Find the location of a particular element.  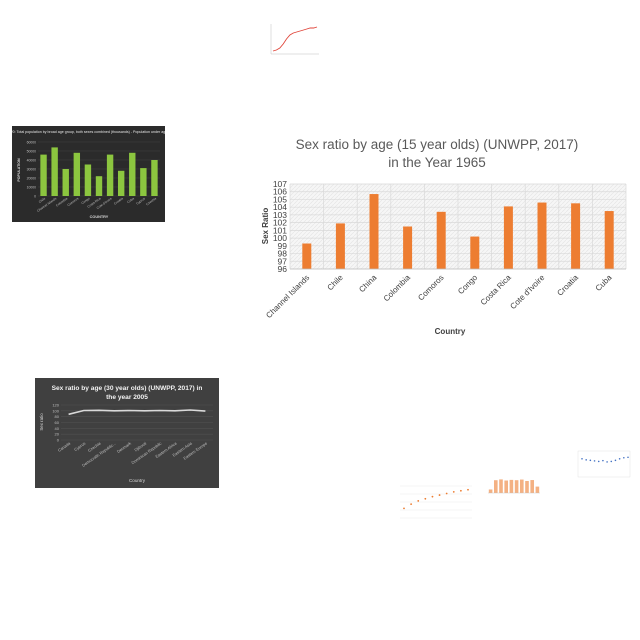

x-tick-label: Cote d'Ivoire is located at coordinates (527, 292).